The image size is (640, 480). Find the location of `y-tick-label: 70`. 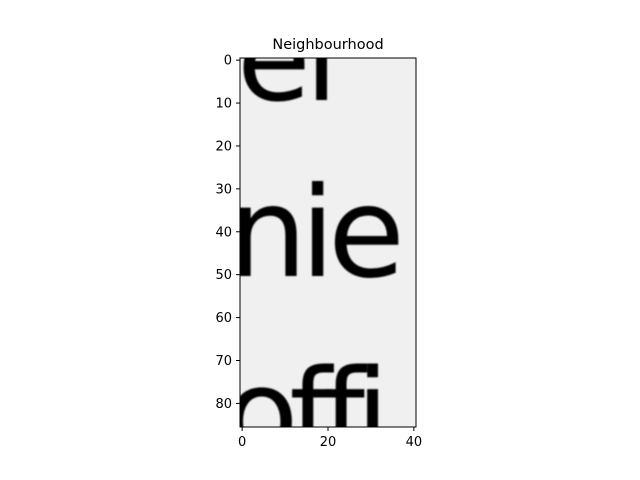

y-tick-label: 70 is located at coordinates (223, 361).